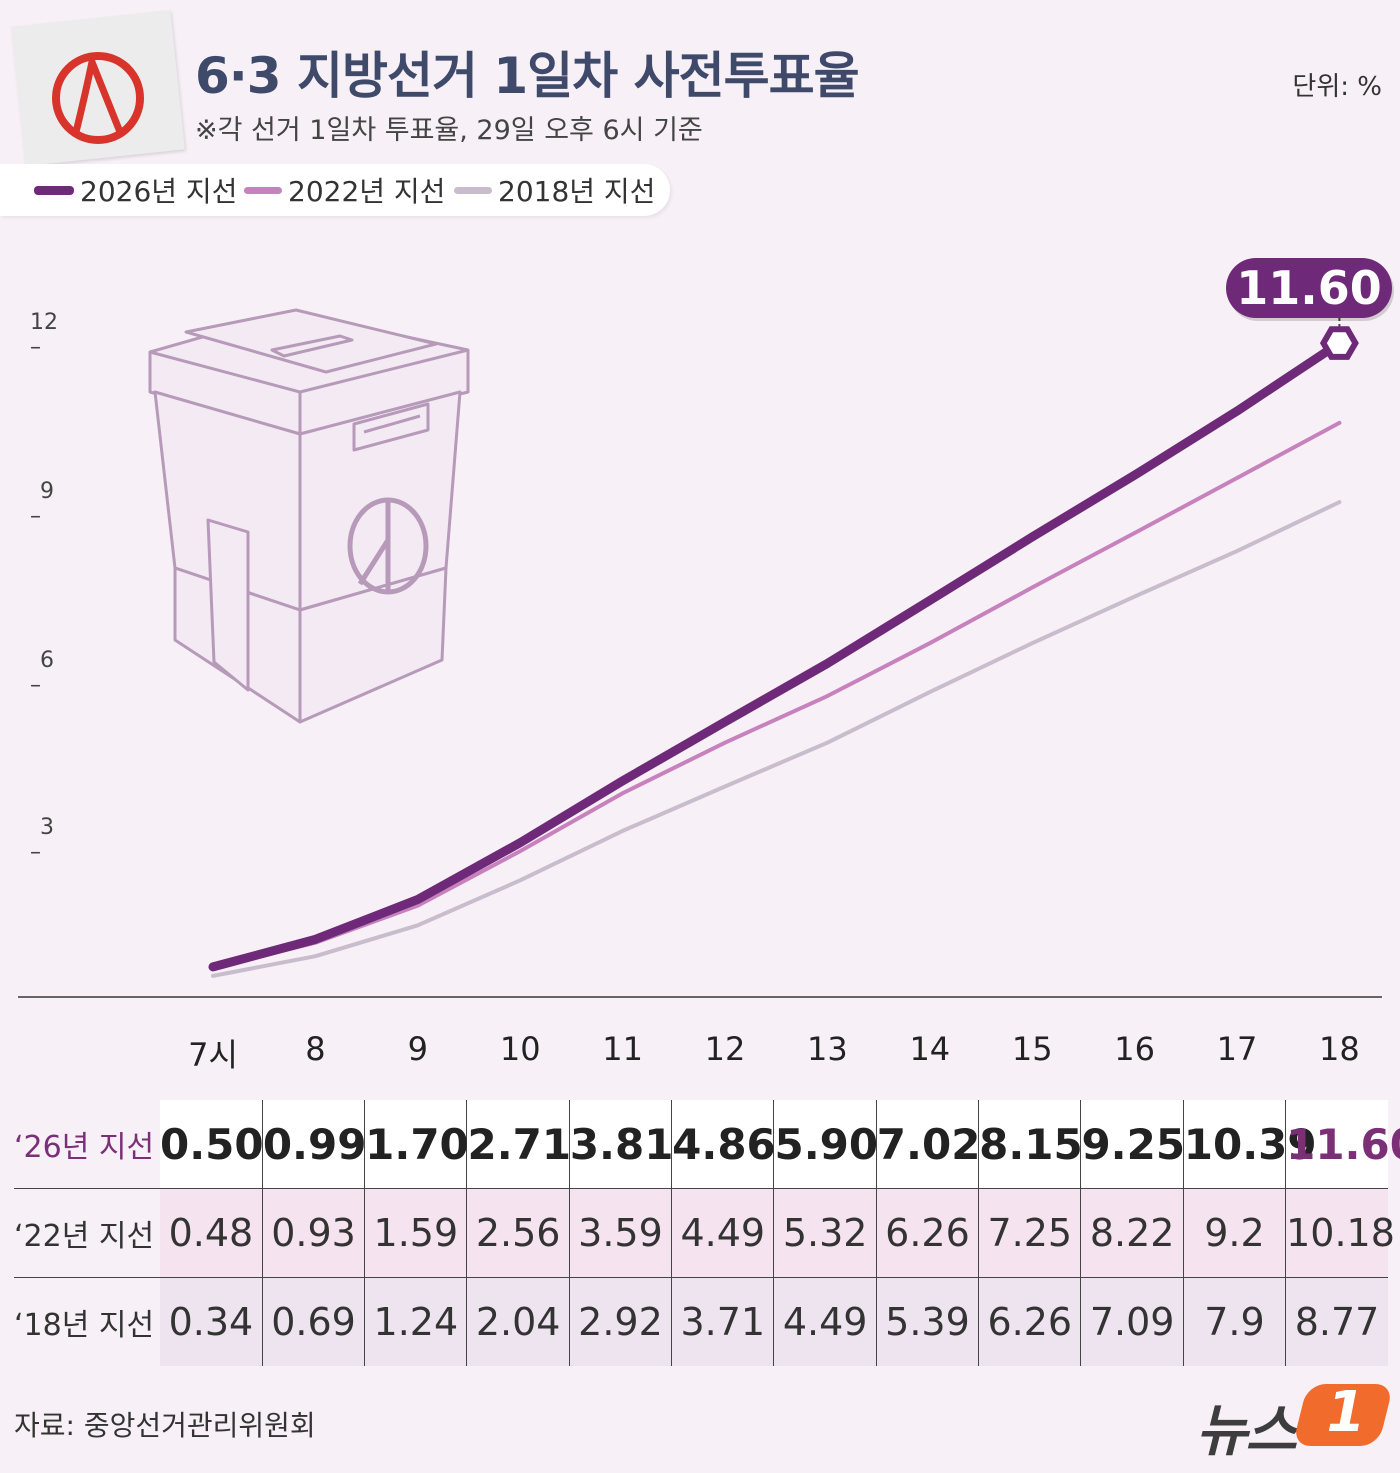 This screenshot has height=1473, width=1400. Describe the element at coordinates (212, 1144) in the screenshot. I see `table-cell: 0.50` at that location.